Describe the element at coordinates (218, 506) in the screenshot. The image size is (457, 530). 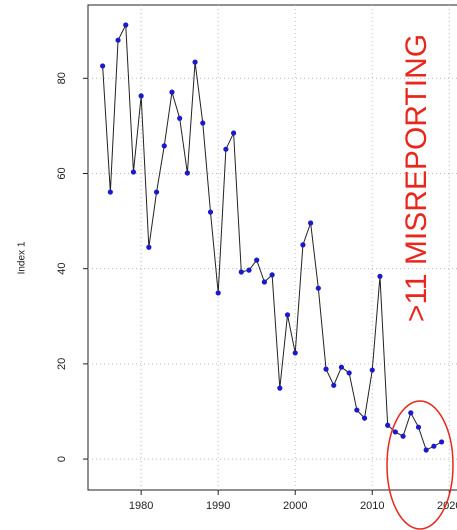
I see `x-tick-label: 1990` at that location.